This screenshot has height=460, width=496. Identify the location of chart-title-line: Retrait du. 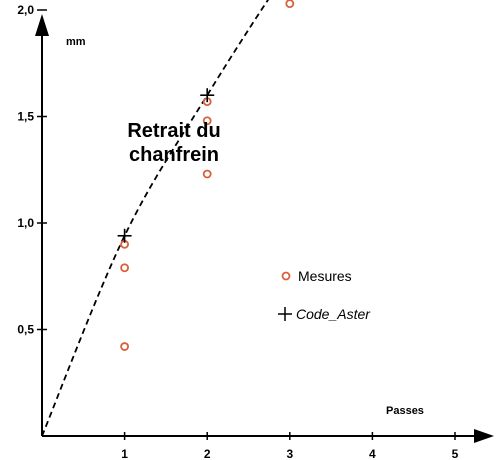
(173, 131).